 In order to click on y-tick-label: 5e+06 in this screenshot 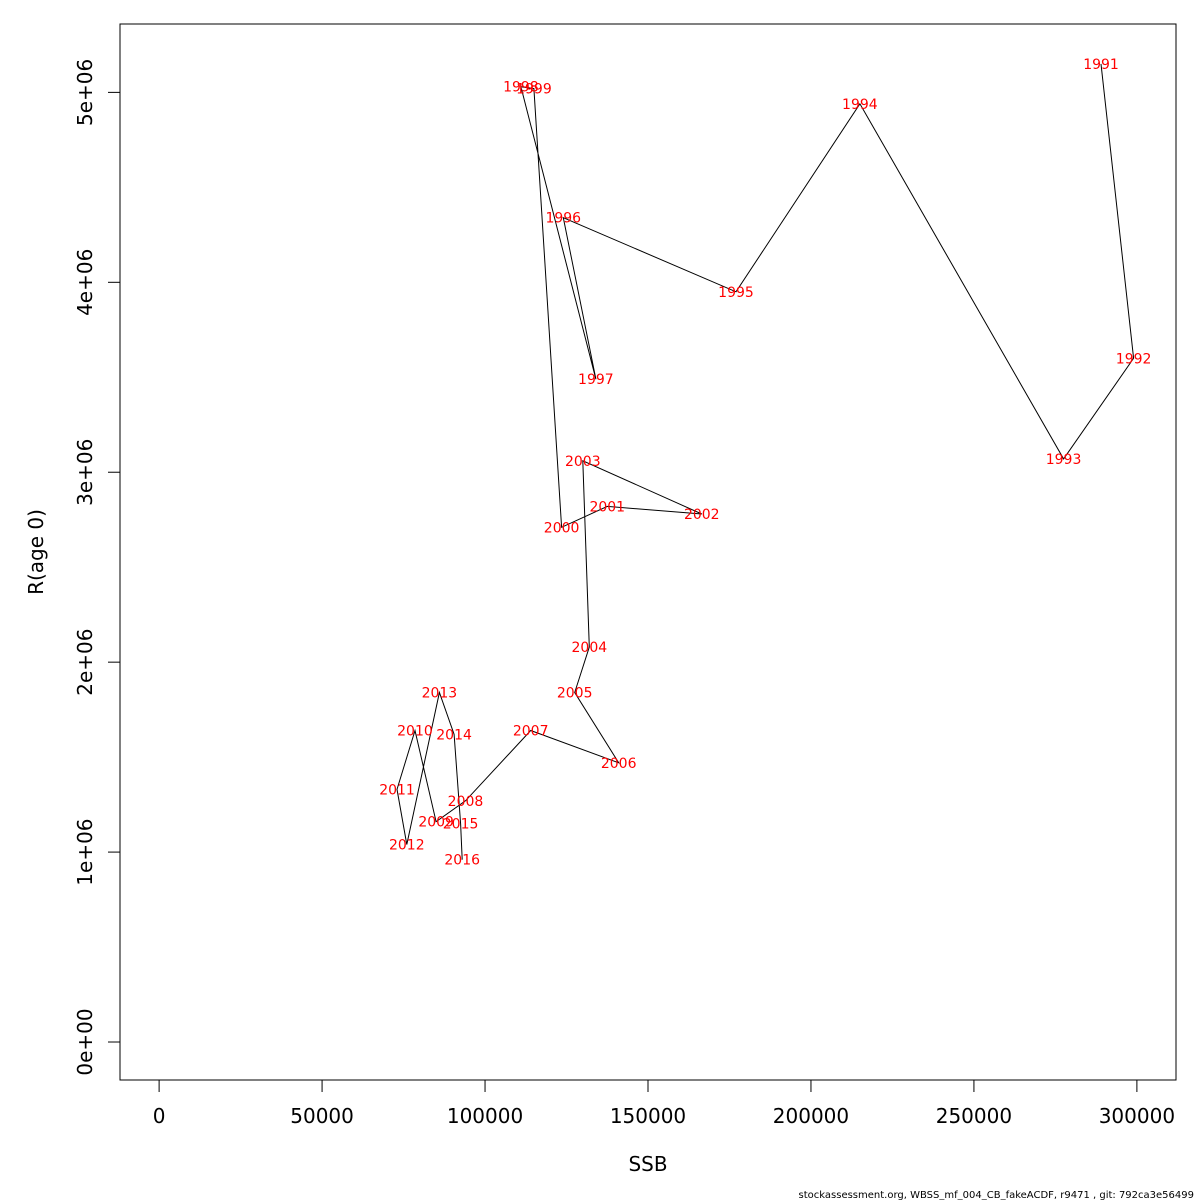, I will do `click(85, 92)`.